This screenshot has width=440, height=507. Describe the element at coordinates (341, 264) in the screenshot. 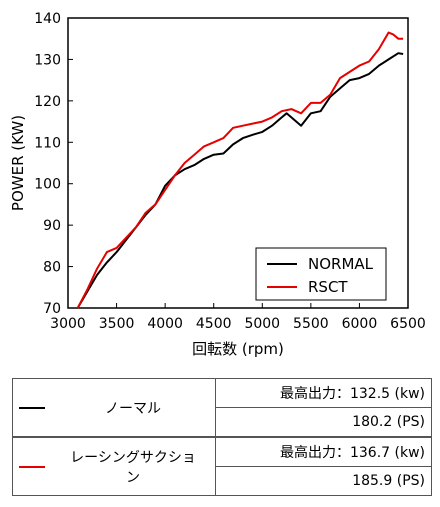

I see `legend-label-normal: NORMAL` at that location.